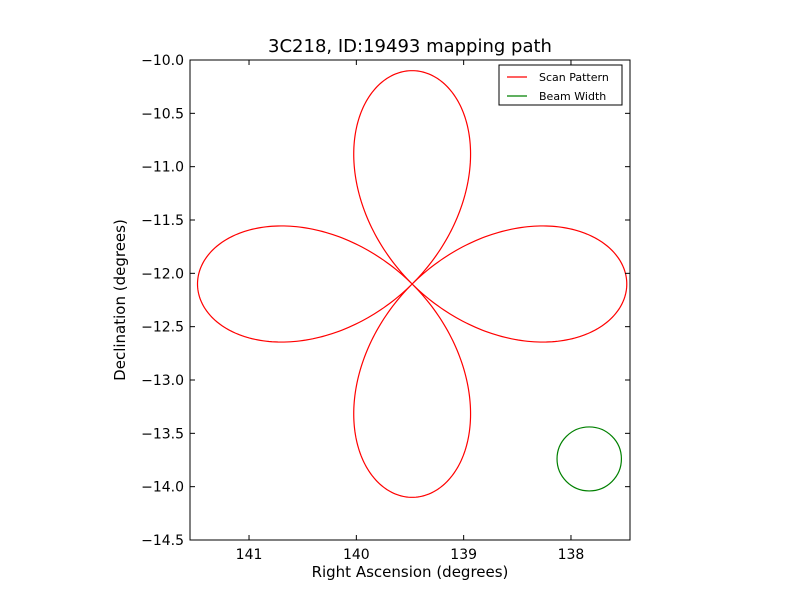 This screenshot has height=600, width=800. What do you see at coordinates (162, 168) in the screenshot?
I see `y-tick-label: −11.0` at bounding box center [162, 168].